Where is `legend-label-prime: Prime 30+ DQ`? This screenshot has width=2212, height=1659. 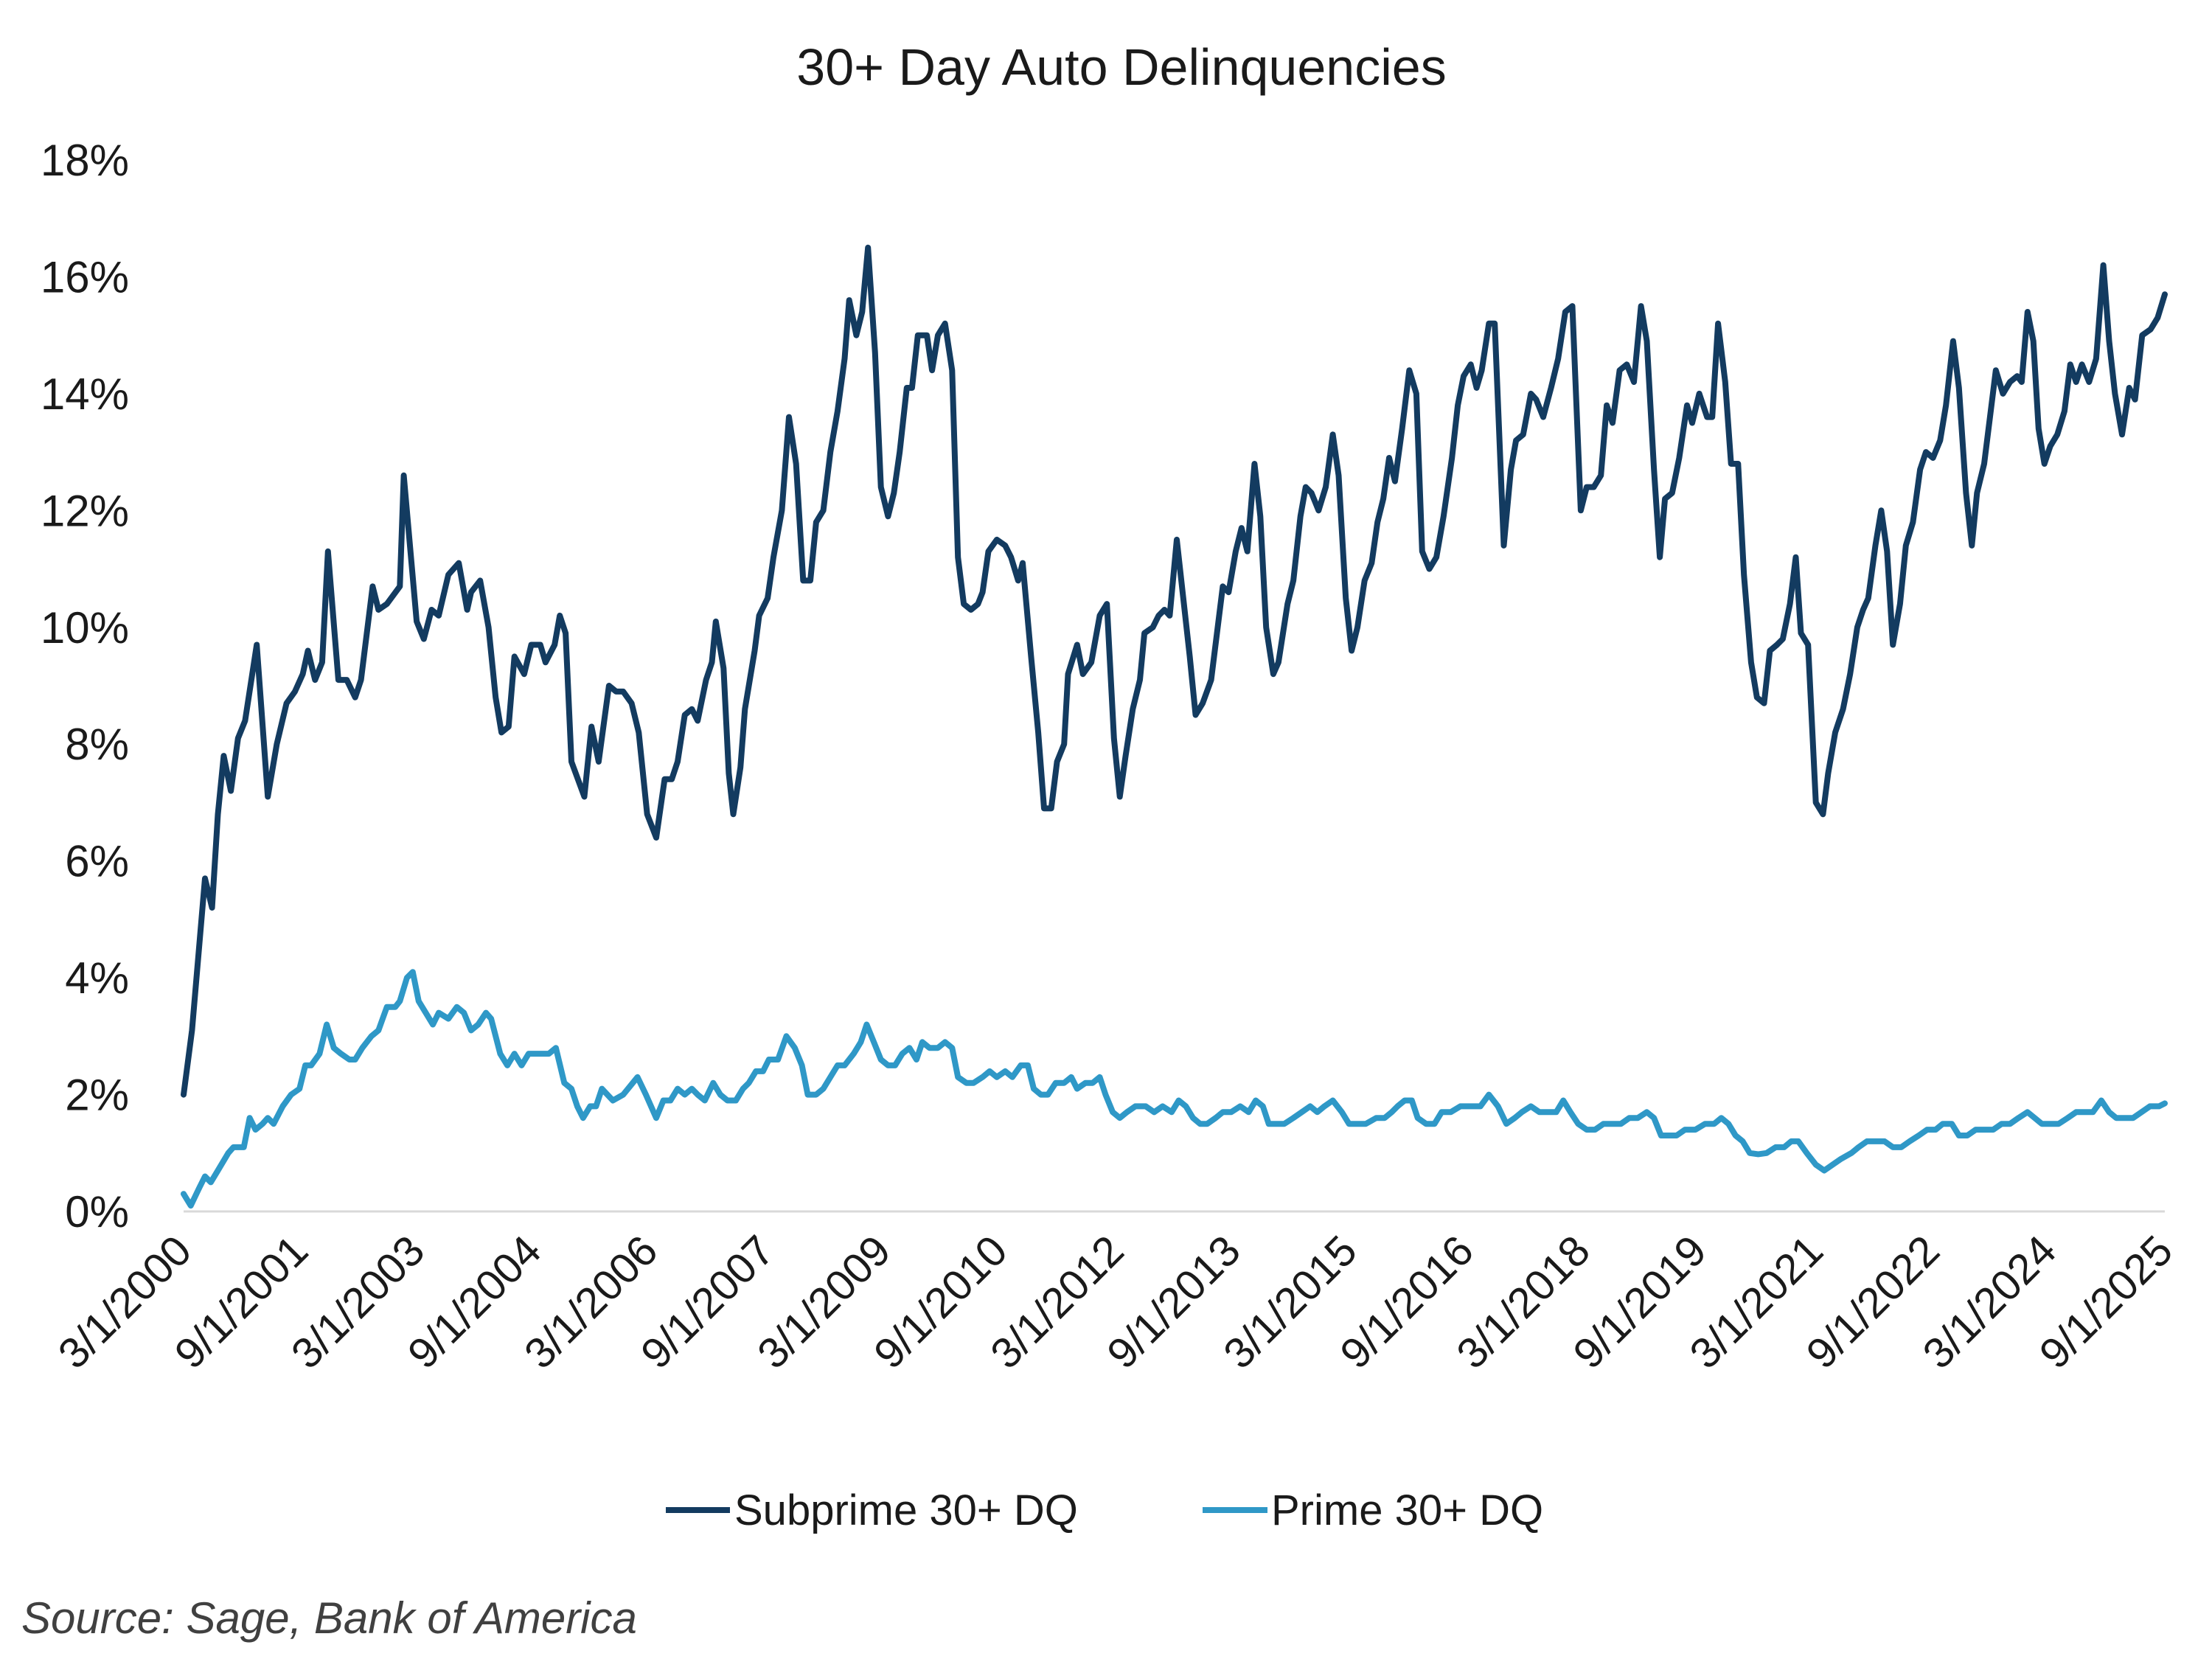 legend-label-prime: Prime 30+ DQ is located at coordinates (1407, 1510).